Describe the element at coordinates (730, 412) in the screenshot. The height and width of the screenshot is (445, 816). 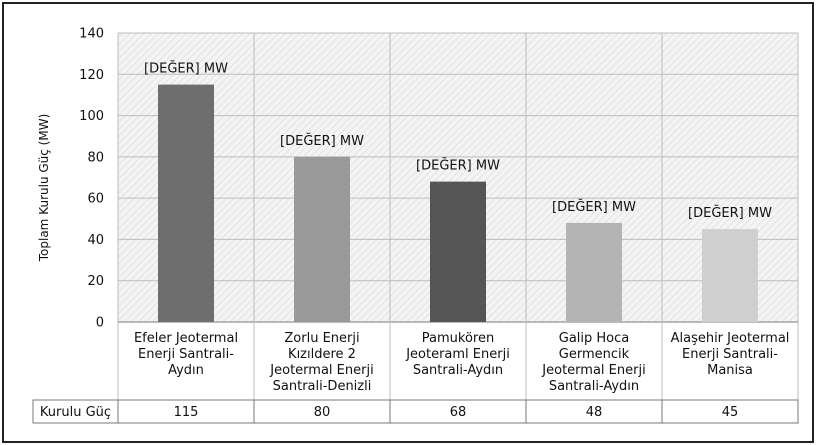
I see `table-cell-value: 45` at that location.